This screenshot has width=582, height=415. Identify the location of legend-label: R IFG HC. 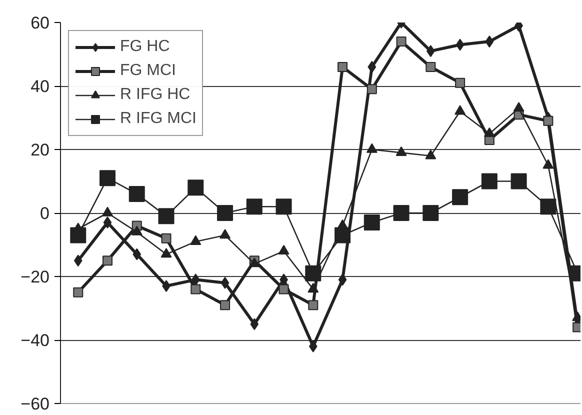
(155, 95).